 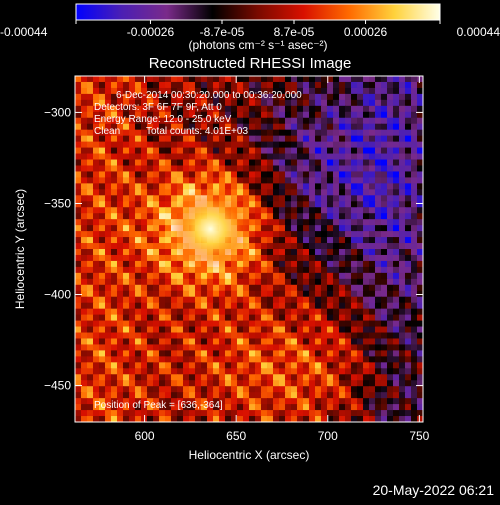 What do you see at coordinates (158, 405) in the screenshot?
I see `annotation-peak-position: Position of Peak = [636,-364]` at bounding box center [158, 405].